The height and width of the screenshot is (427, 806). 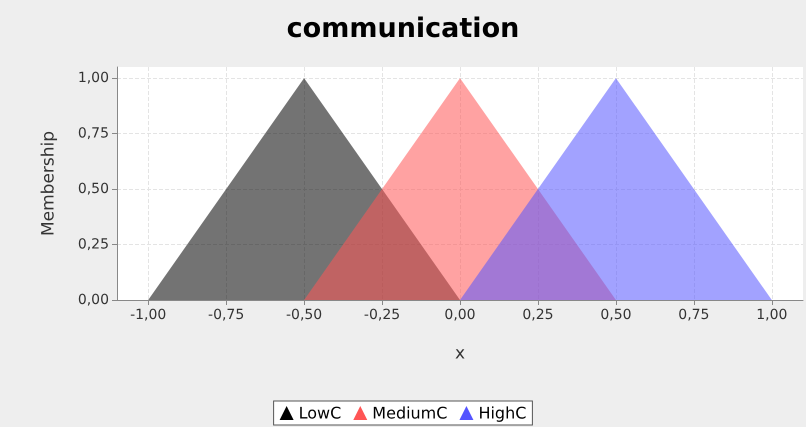 What do you see at coordinates (48, 183) in the screenshot?
I see `y-axis-title: Membership` at bounding box center [48, 183].